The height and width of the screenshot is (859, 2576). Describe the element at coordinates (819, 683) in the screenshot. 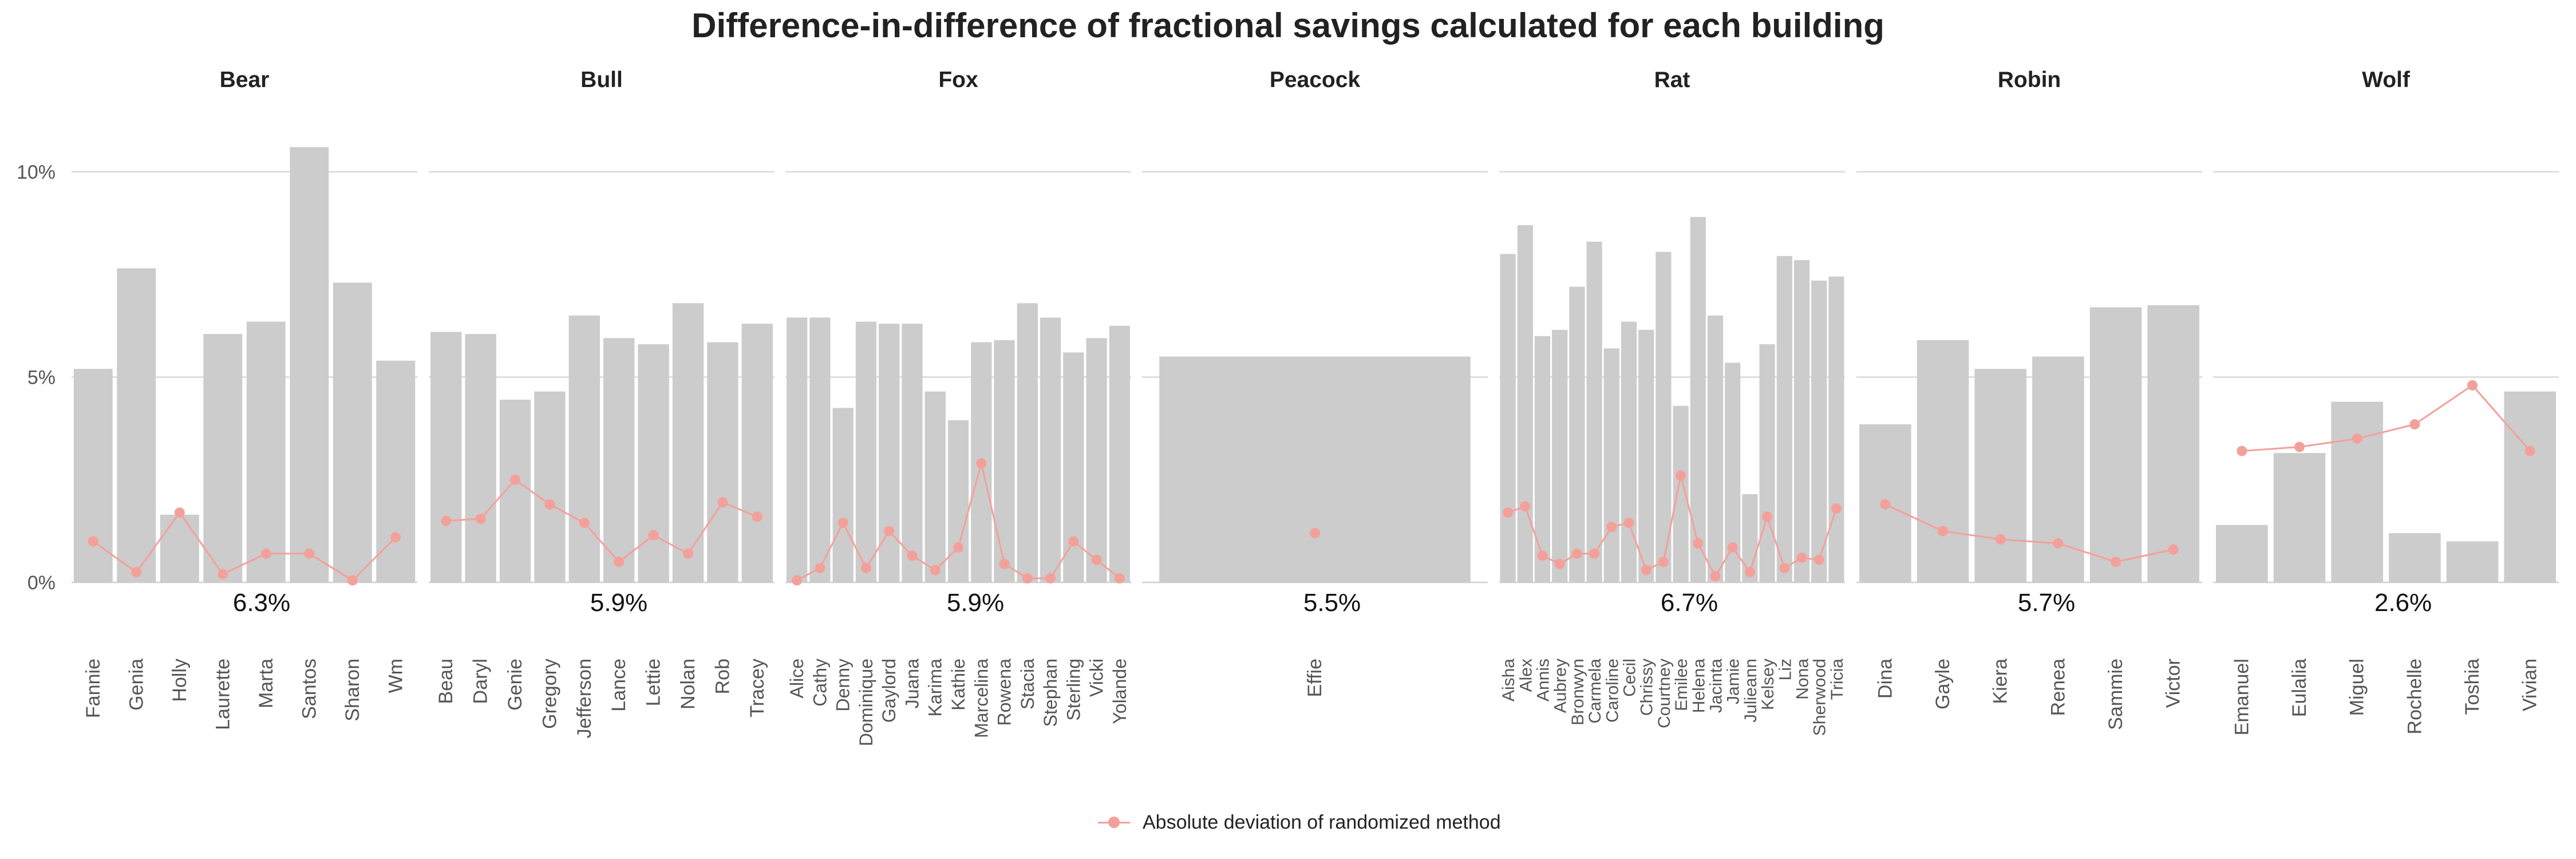

I see `x-tick-label: Cathy` at that location.